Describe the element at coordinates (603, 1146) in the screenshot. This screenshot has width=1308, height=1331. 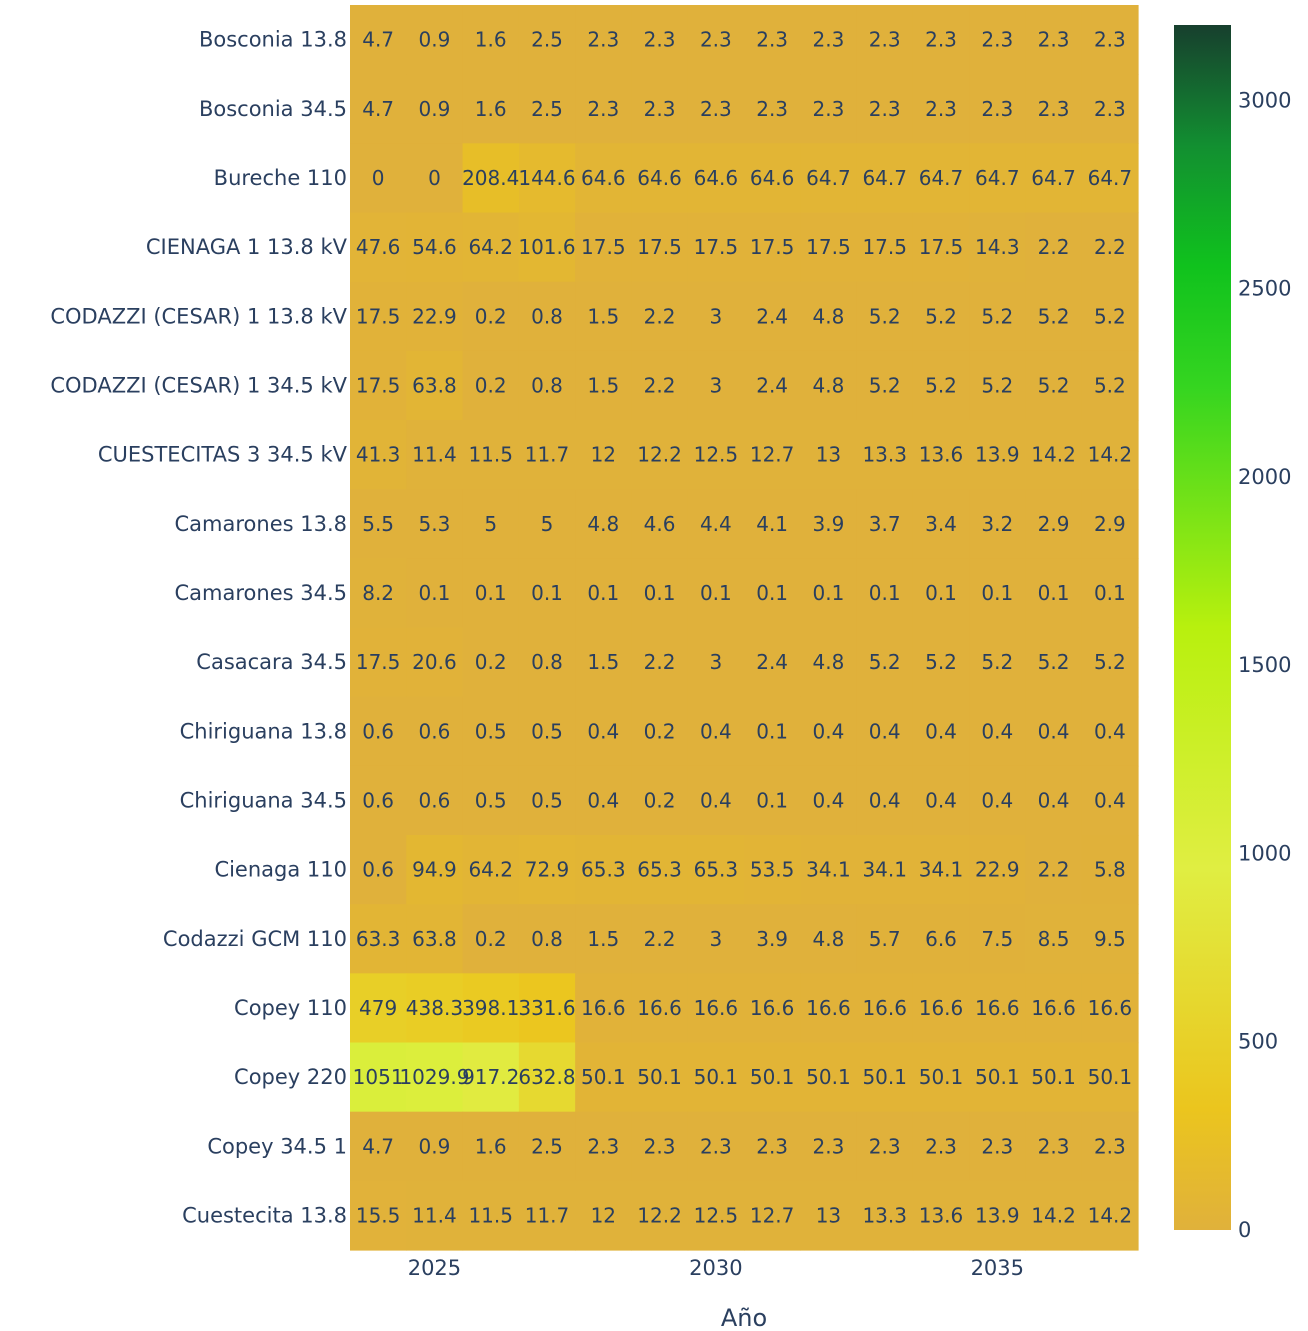
I see `cell-label-copey-34-5-1-2028: 2.3` at that location.